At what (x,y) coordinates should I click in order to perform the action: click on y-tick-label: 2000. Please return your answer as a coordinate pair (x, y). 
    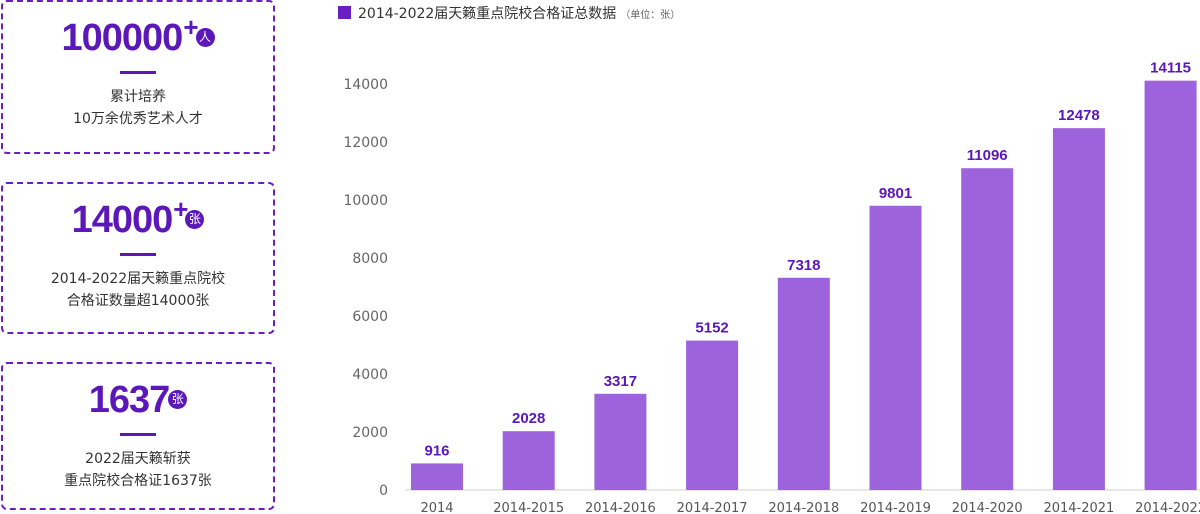
    Looking at the image, I should click on (370, 433).